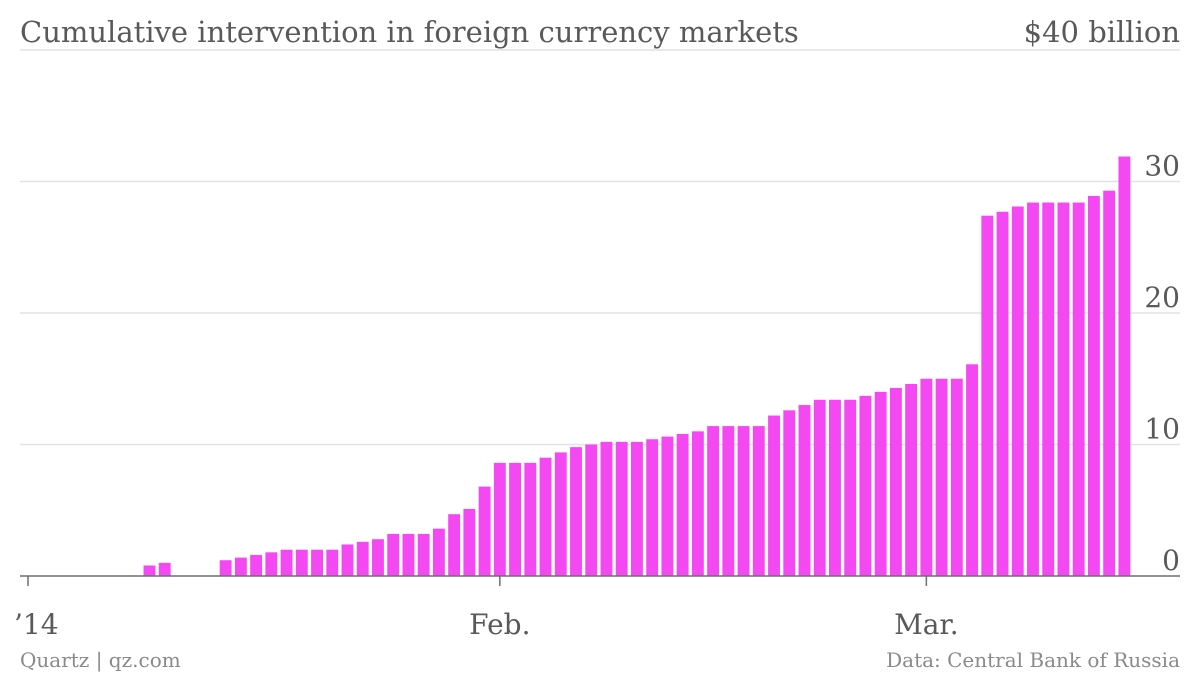 The height and width of the screenshot is (676, 1200). What do you see at coordinates (1162, 166) in the screenshot?
I see `y-tick-label-30: 30` at bounding box center [1162, 166].